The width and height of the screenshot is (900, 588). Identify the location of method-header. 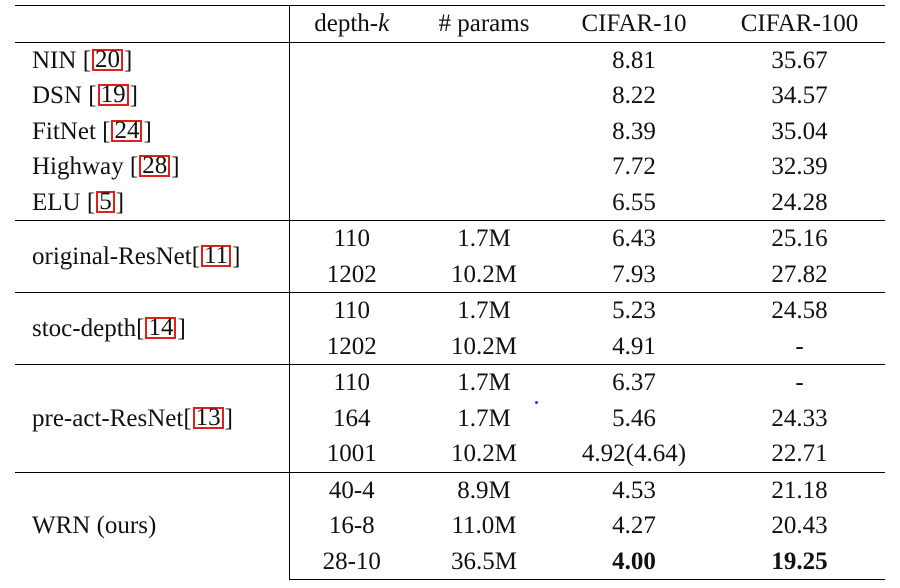
(152, 24).